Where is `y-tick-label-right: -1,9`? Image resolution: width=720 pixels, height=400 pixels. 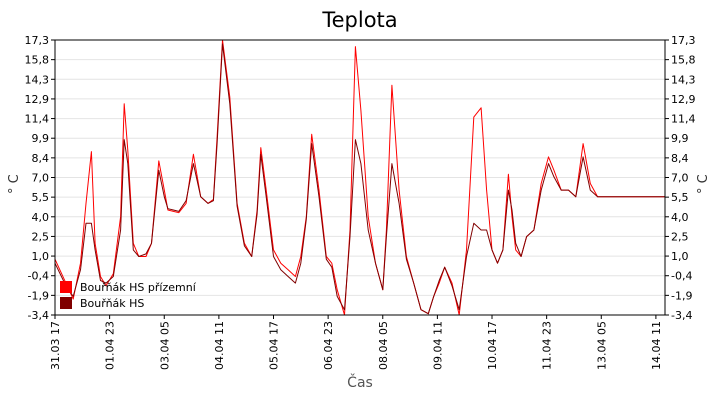
y-tick-label-right: -1,9 is located at coordinates (681, 295).